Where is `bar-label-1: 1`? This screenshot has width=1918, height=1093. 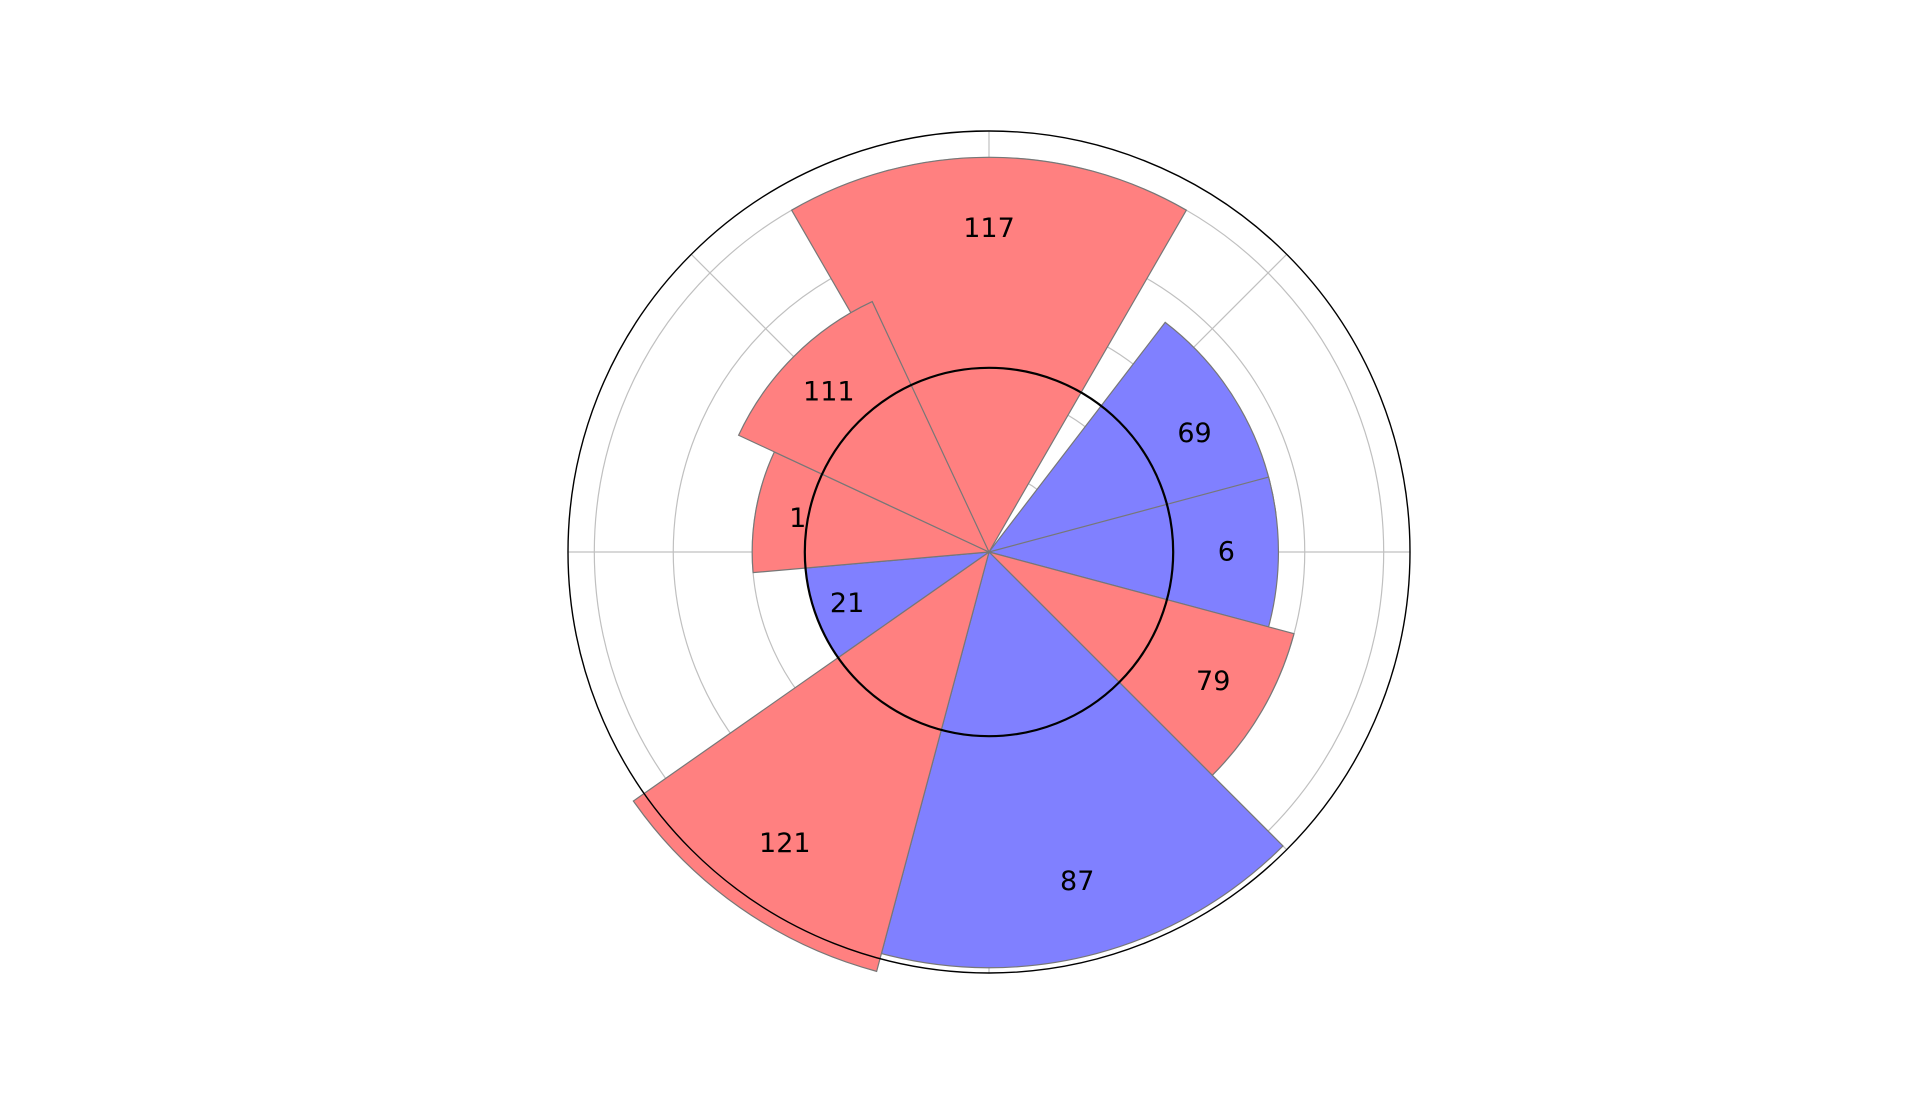 bar-label-1: 1 is located at coordinates (797, 518).